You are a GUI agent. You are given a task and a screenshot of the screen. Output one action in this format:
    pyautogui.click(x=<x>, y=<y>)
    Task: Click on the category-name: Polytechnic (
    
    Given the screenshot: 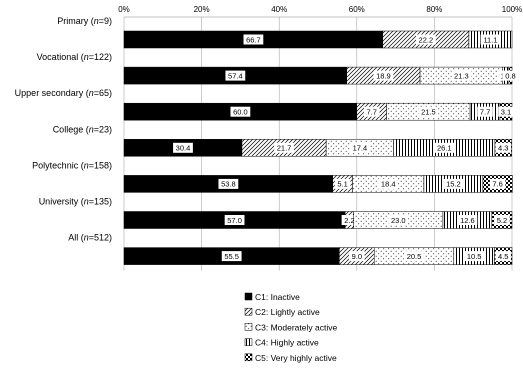 What is the action you would take?
    pyautogui.click(x=58, y=165)
    